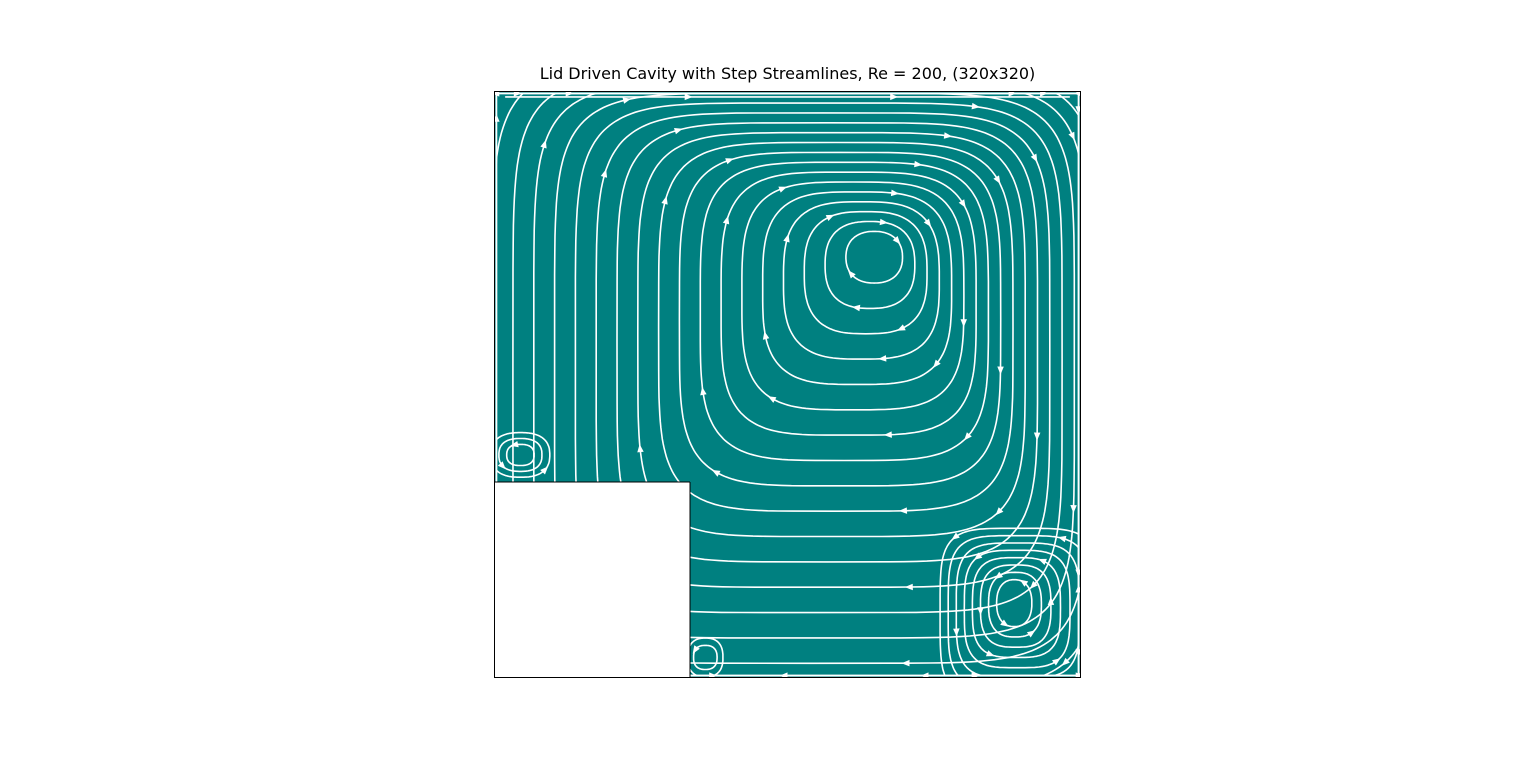 This screenshot has width=1536, height=761. What do you see at coordinates (592, 580) in the screenshot?
I see `step-obstacle` at bounding box center [592, 580].